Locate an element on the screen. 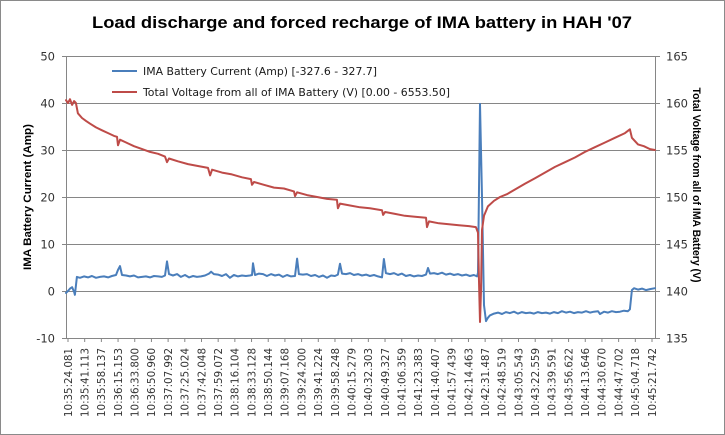  x-tick-label: 10:43:22.559 is located at coordinates (536, 382).